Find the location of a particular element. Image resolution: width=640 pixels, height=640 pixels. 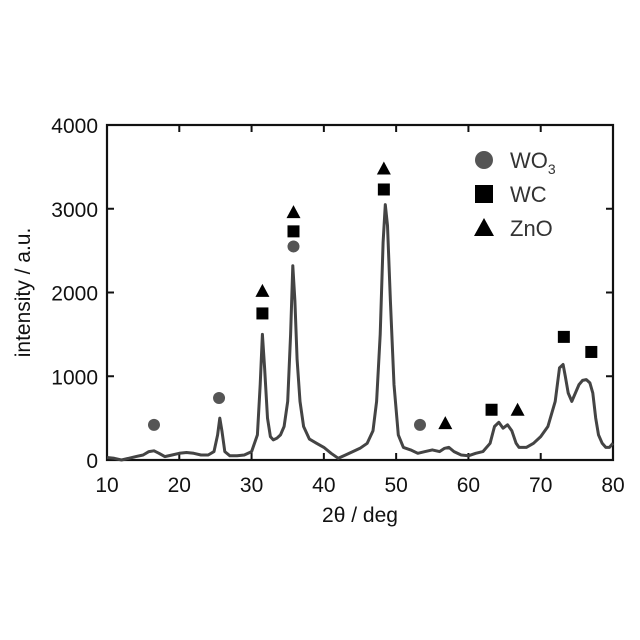

y-tick-label: 2000 is located at coordinates (74, 294).